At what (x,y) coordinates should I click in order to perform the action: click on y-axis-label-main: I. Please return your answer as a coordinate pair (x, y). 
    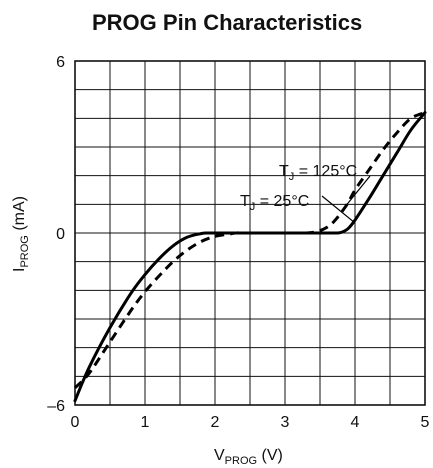
    Looking at the image, I should click on (19, 270).